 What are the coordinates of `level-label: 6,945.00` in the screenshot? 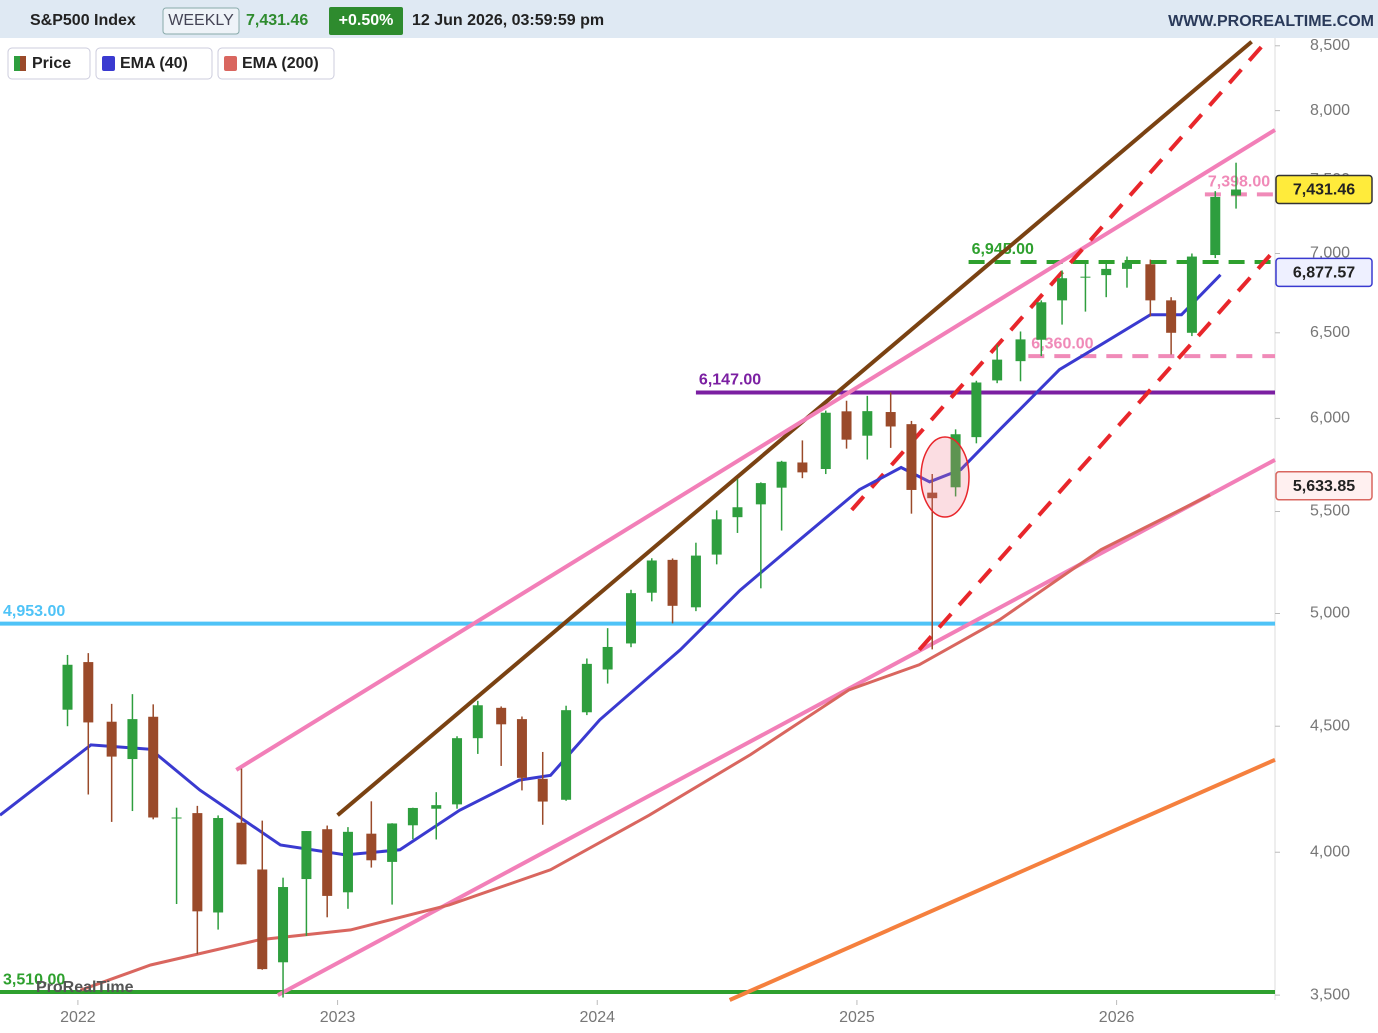 It's located at (1003, 249).